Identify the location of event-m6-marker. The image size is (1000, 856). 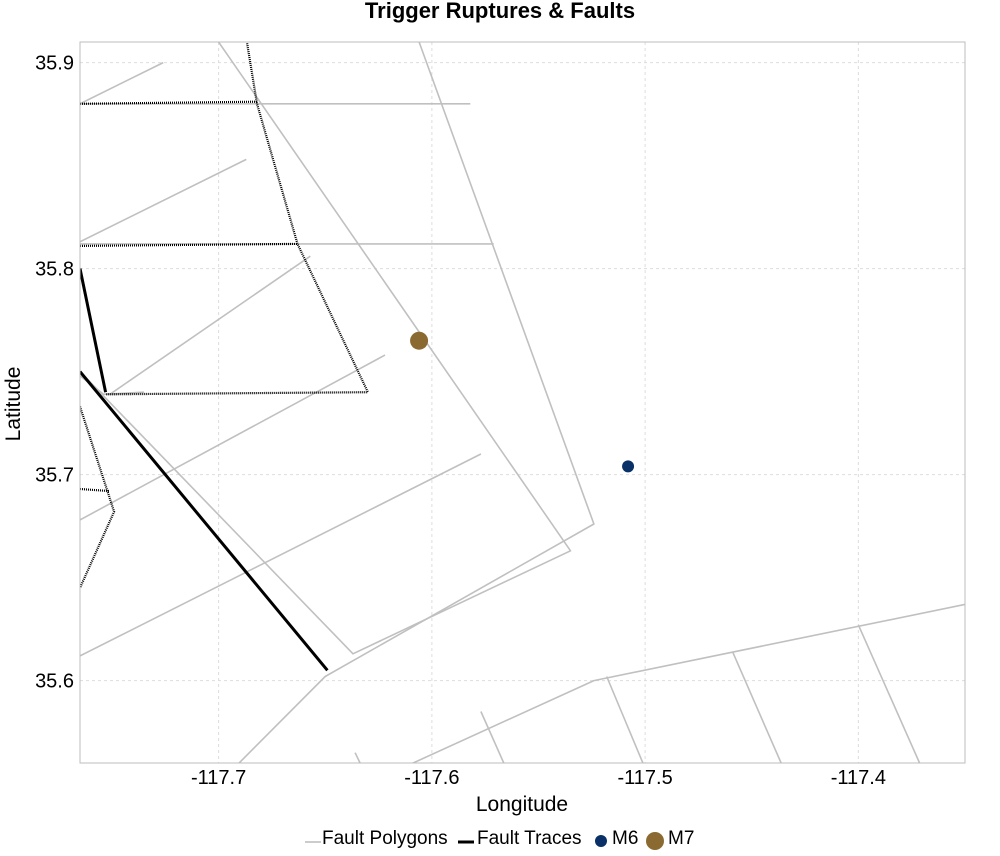
(628, 466).